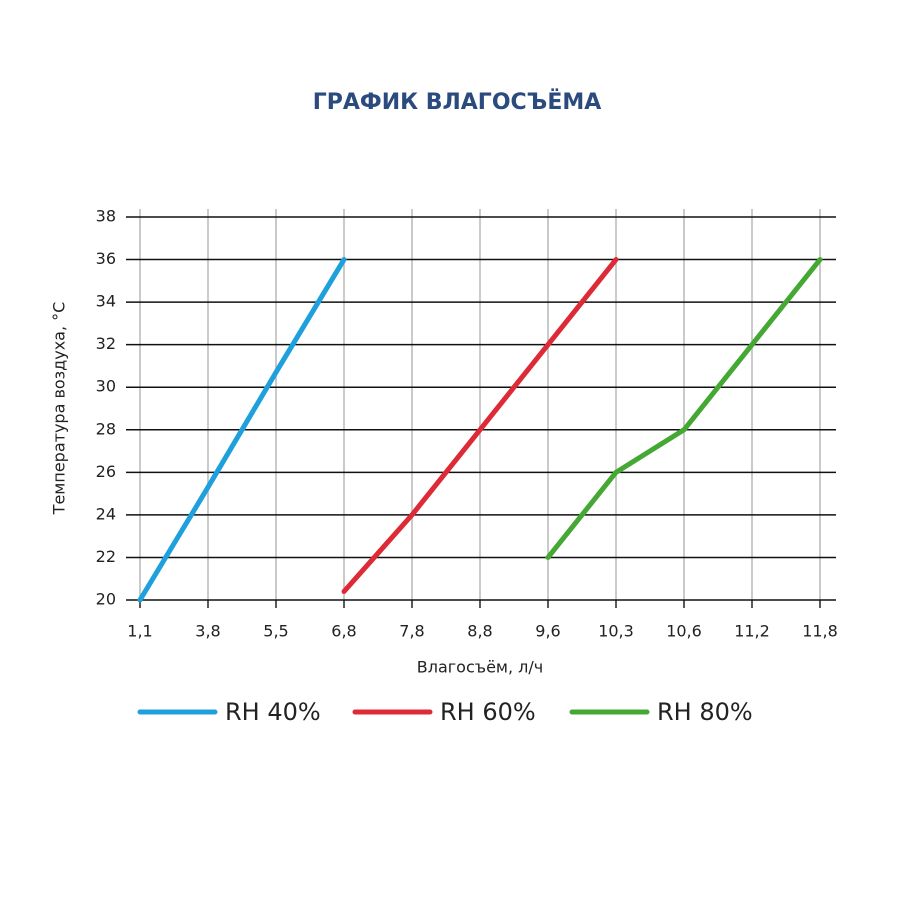 The height and width of the screenshot is (904, 900). What do you see at coordinates (106, 428) in the screenshot?
I see `y-tick-label: 28` at bounding box center [106, 428].